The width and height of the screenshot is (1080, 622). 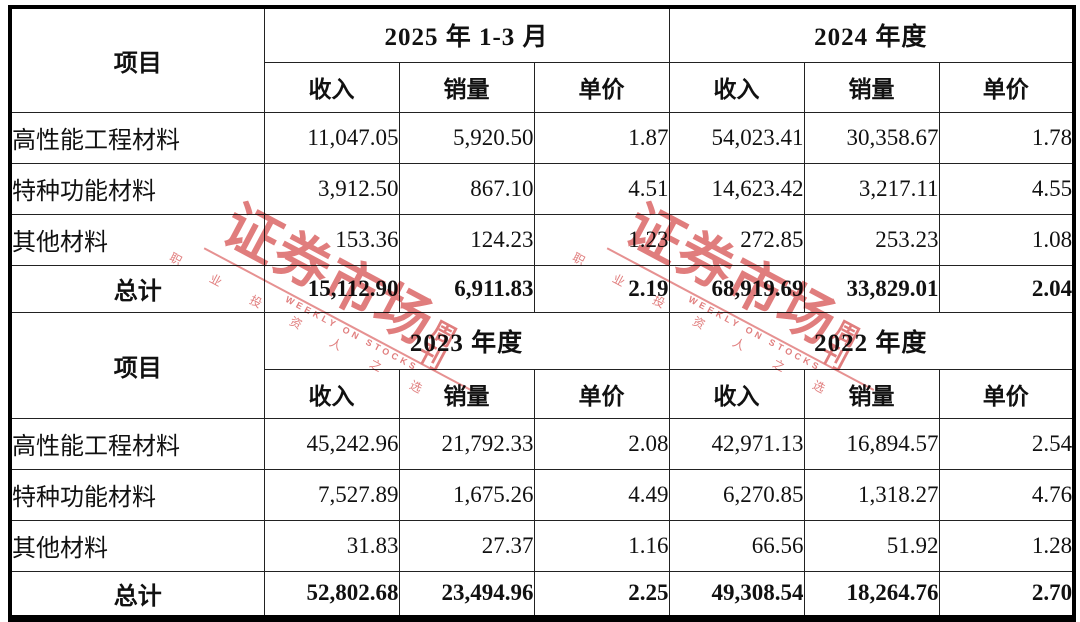 I want to click on cell-value: 23,494.96, so click(x=466, y=594).